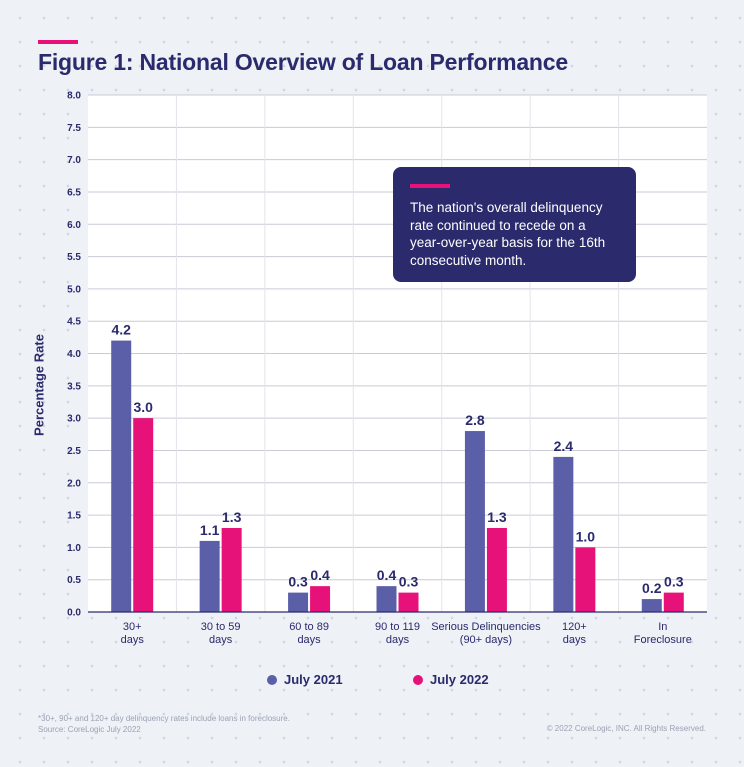  Describe the element at coordinates (121, 330) in the screenshot. I see `data-label: 4.2` at that location.